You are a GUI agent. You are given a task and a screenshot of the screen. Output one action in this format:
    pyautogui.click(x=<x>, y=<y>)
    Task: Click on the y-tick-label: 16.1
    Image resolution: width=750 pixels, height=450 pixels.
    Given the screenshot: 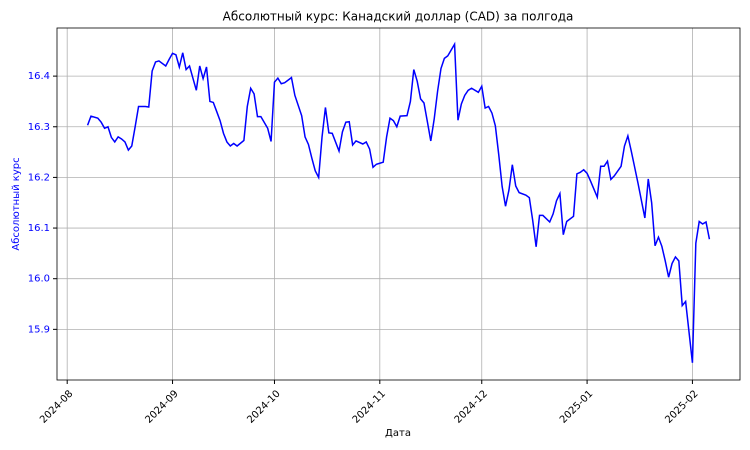 What is the action you would take?
    pyautogui.click(x=39, y=228)
    